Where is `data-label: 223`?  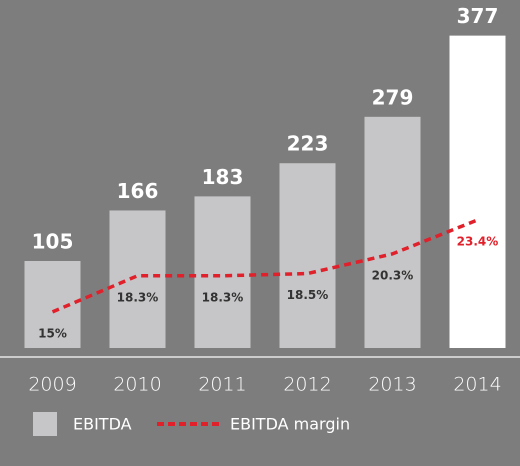 data-label: 223 is located at coordinates (308, 144).